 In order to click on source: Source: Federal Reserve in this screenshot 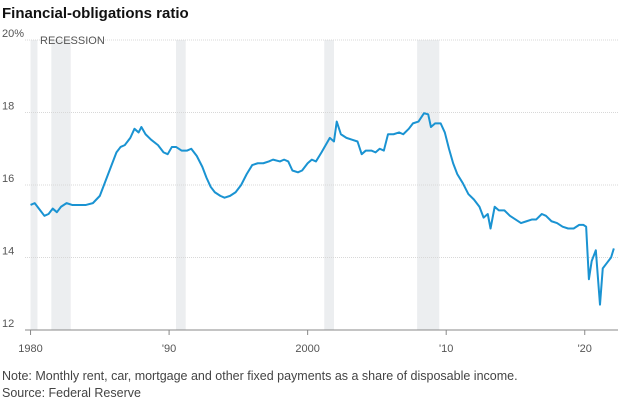, I will do `click(71, 393)`.